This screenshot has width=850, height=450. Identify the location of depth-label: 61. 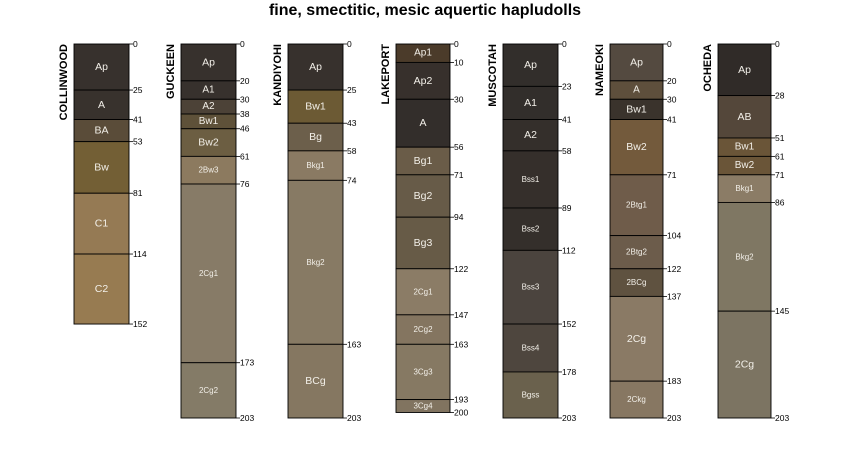
(780, 156).